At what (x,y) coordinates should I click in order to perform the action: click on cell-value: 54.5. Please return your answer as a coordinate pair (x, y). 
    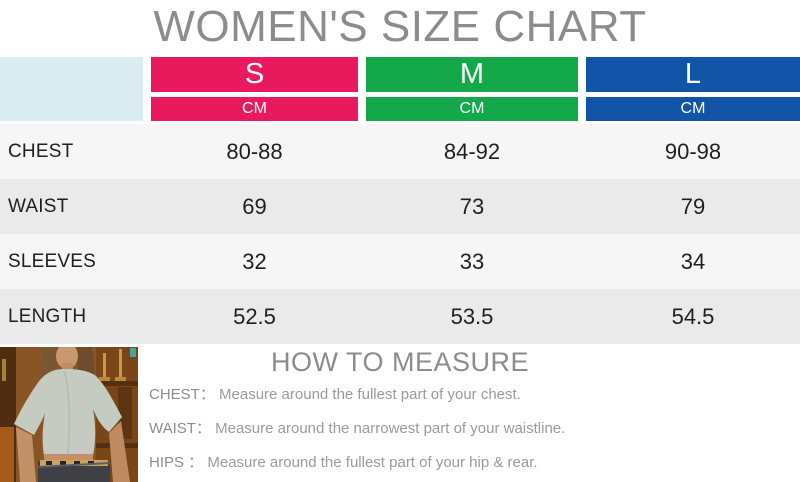
    Looking at the image, I should click on (693, 316).